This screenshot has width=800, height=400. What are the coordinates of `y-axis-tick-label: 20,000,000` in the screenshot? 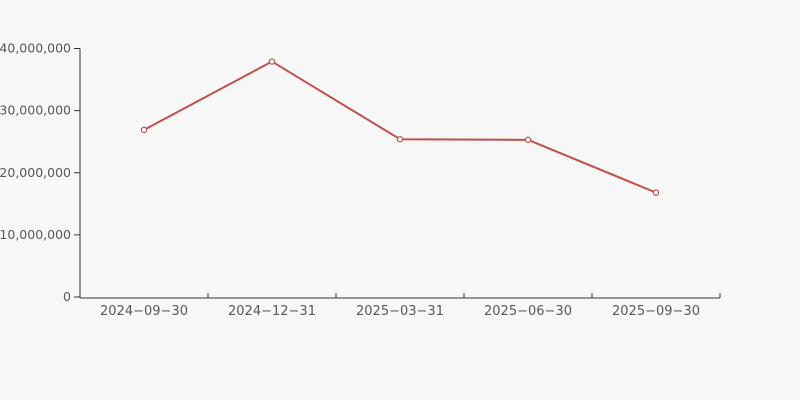 It's located at (35, 172).